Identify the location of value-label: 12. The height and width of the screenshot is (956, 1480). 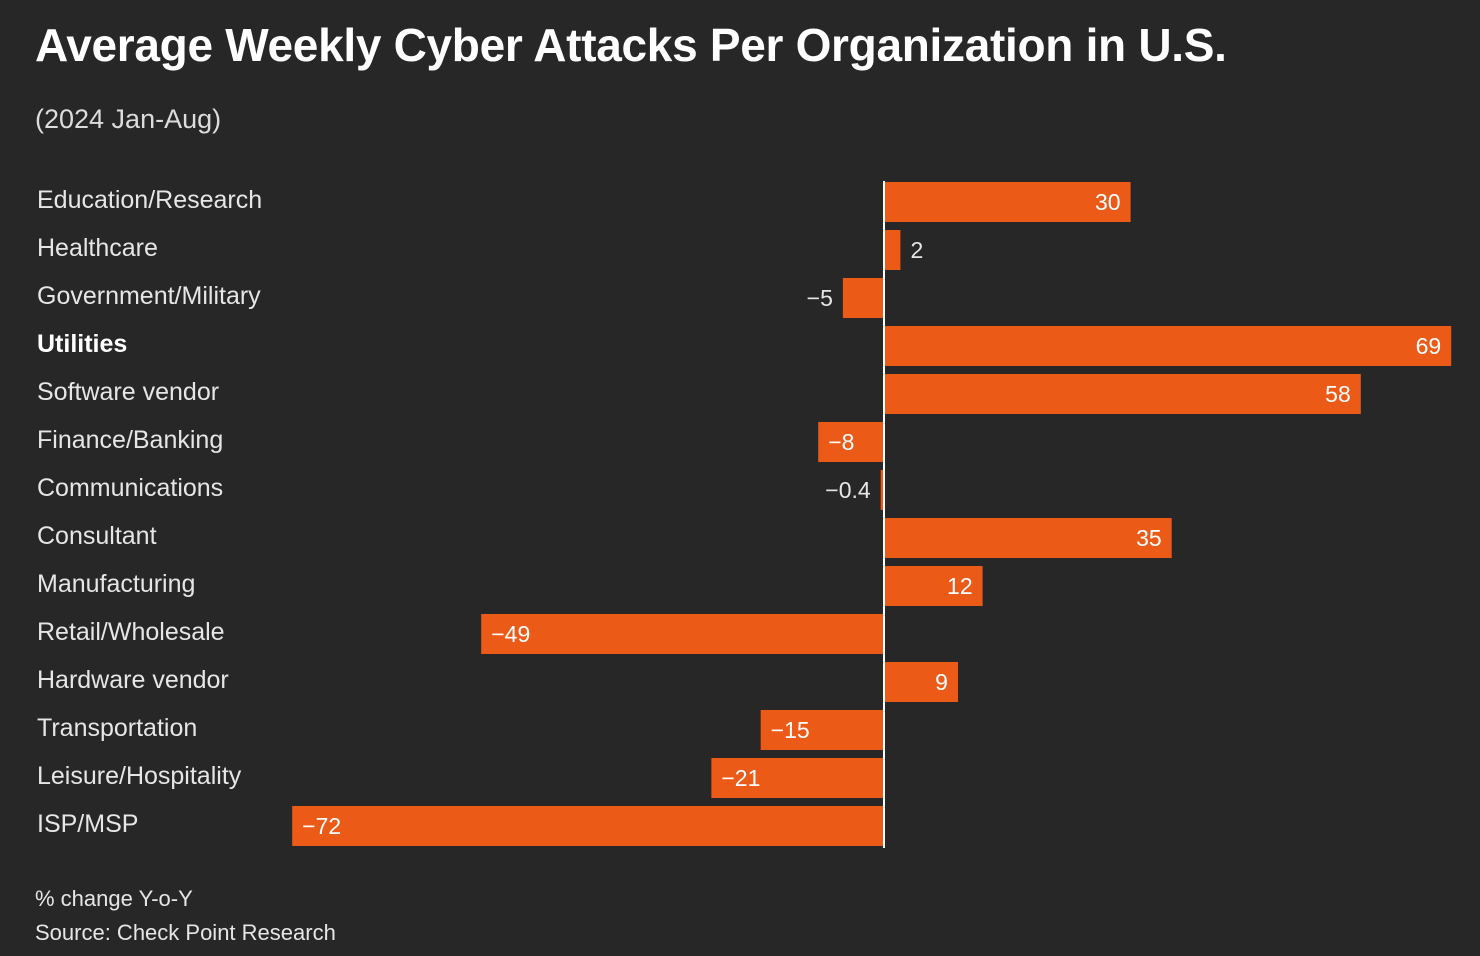
(960, 586).